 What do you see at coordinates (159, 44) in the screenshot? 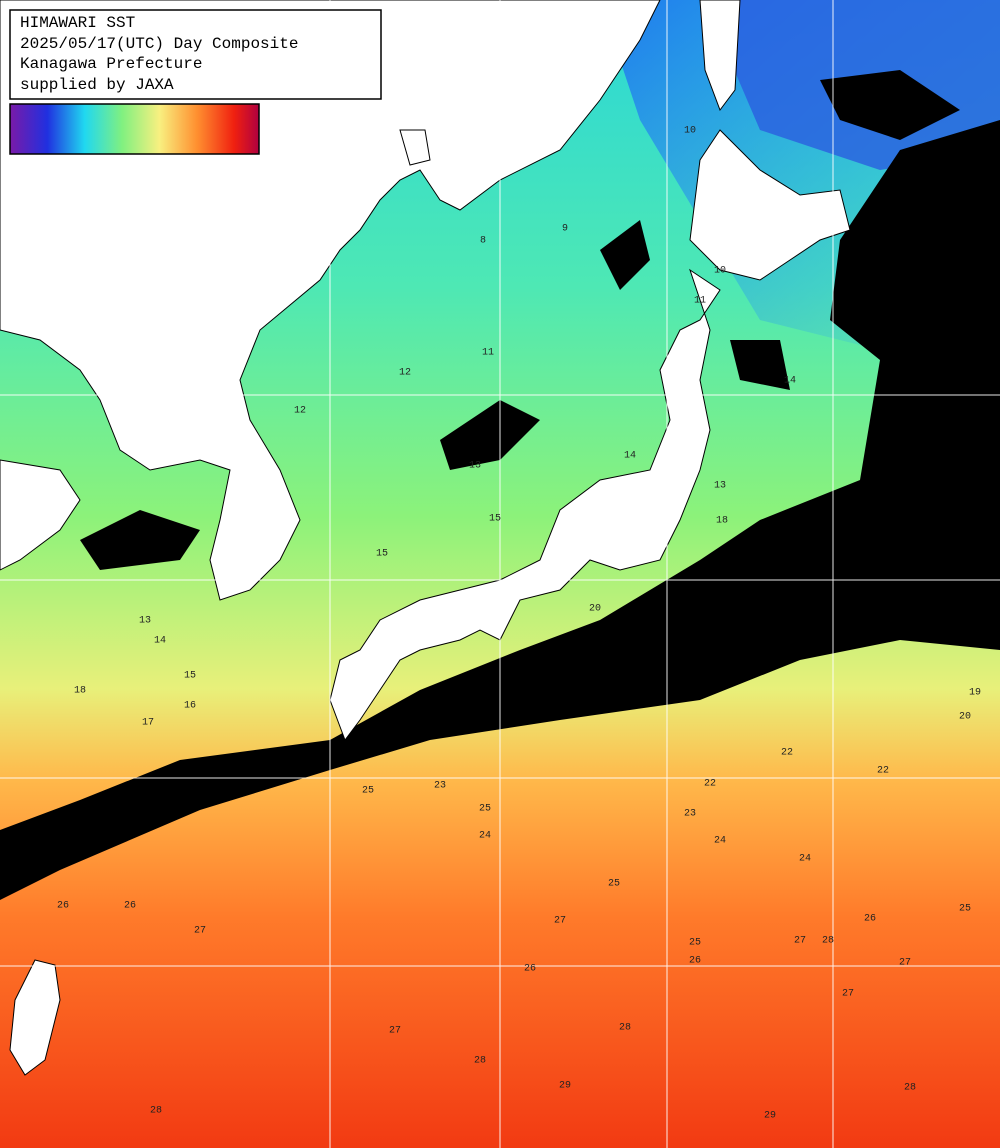
I see `header-line: 2025/05/17(UTC) Day Composite` at bounding box center [159, 44].